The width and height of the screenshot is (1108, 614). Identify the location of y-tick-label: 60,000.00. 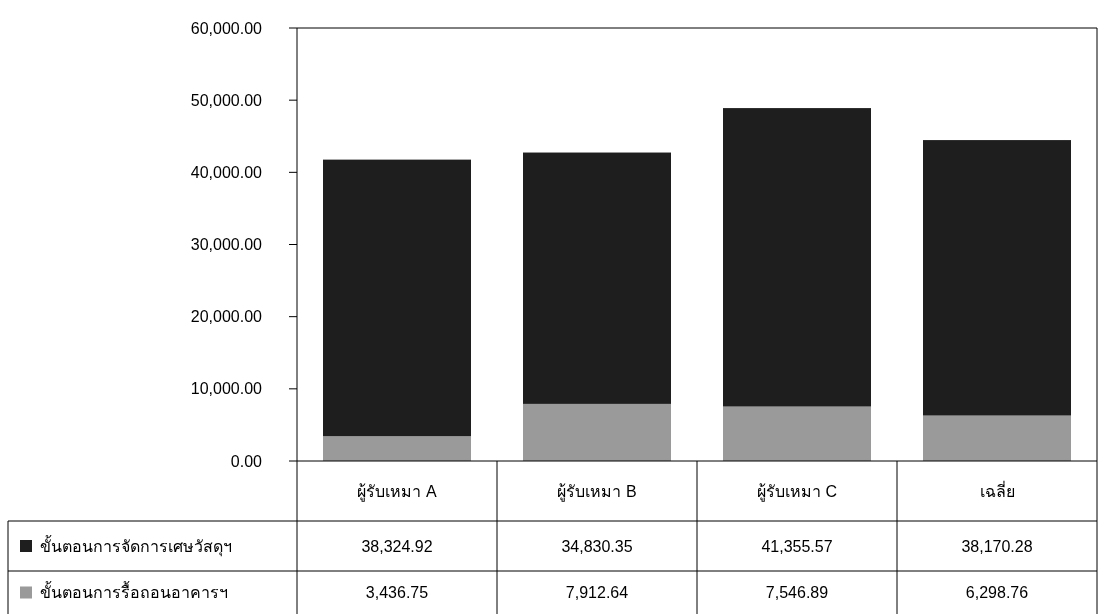
(226, 28).